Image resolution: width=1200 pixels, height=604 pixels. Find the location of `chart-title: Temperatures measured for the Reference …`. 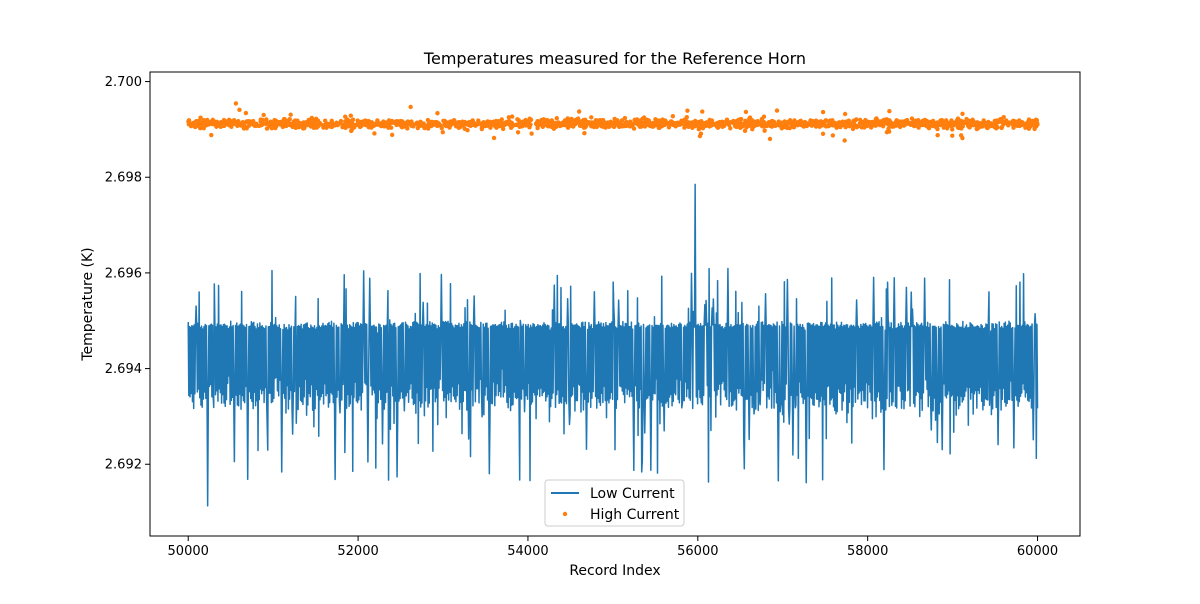

chart-title: Temperatures measured for the Reference … is located at coordinates (614, 58).